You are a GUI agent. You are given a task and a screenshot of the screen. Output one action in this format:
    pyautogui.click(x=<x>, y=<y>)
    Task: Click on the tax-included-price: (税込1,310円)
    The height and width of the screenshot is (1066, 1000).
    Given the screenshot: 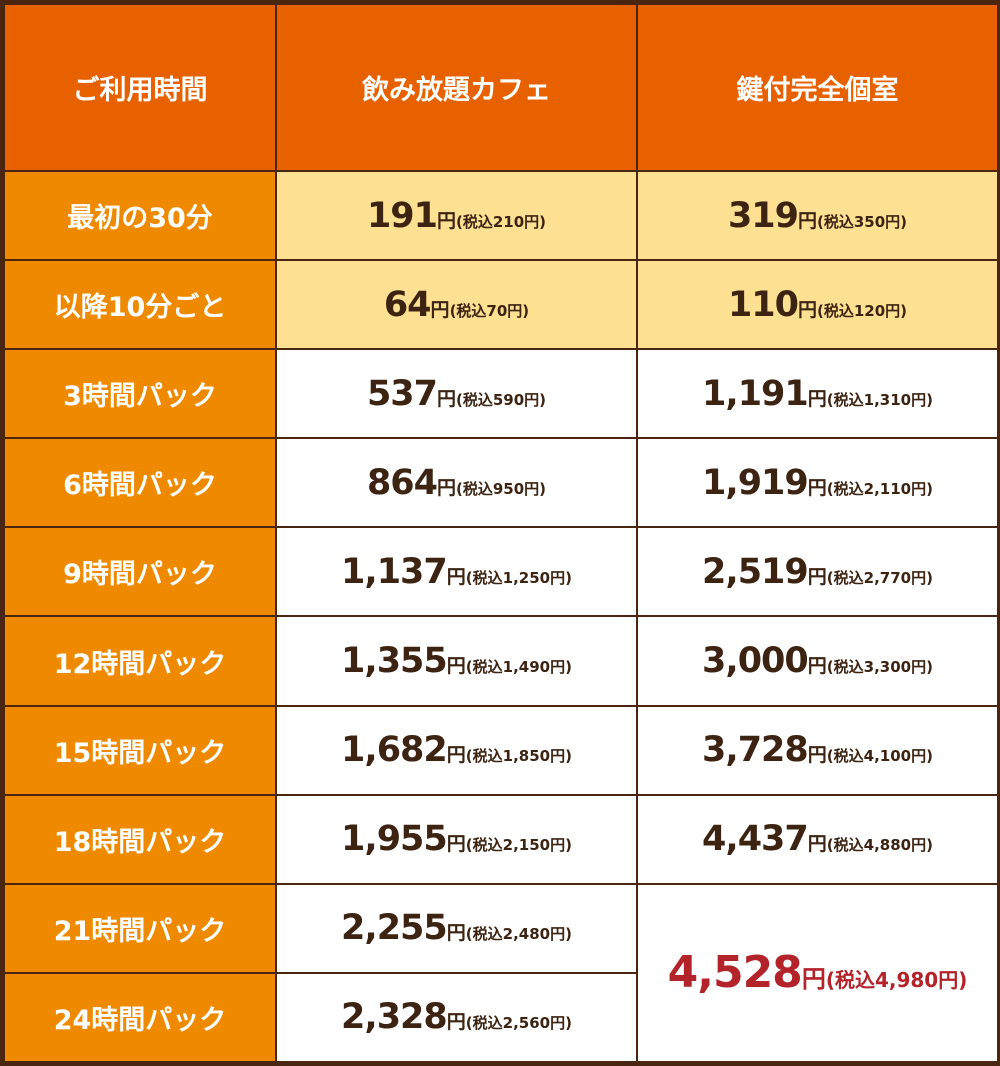 What is the action you would take?
    pyautogui.click(x=879, y=399)
    